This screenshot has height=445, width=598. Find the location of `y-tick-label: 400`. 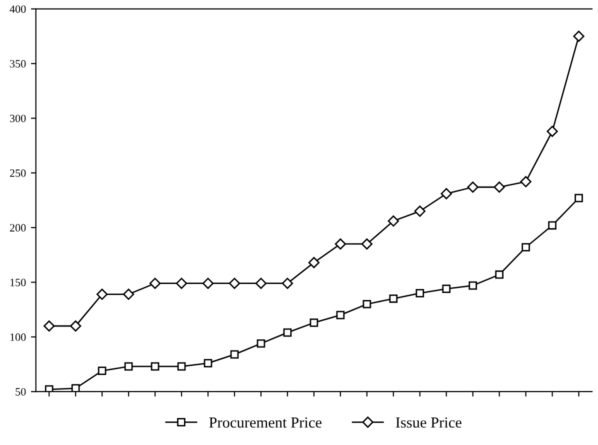

y-tick-label: 400 is located at coordinates (18, 9).